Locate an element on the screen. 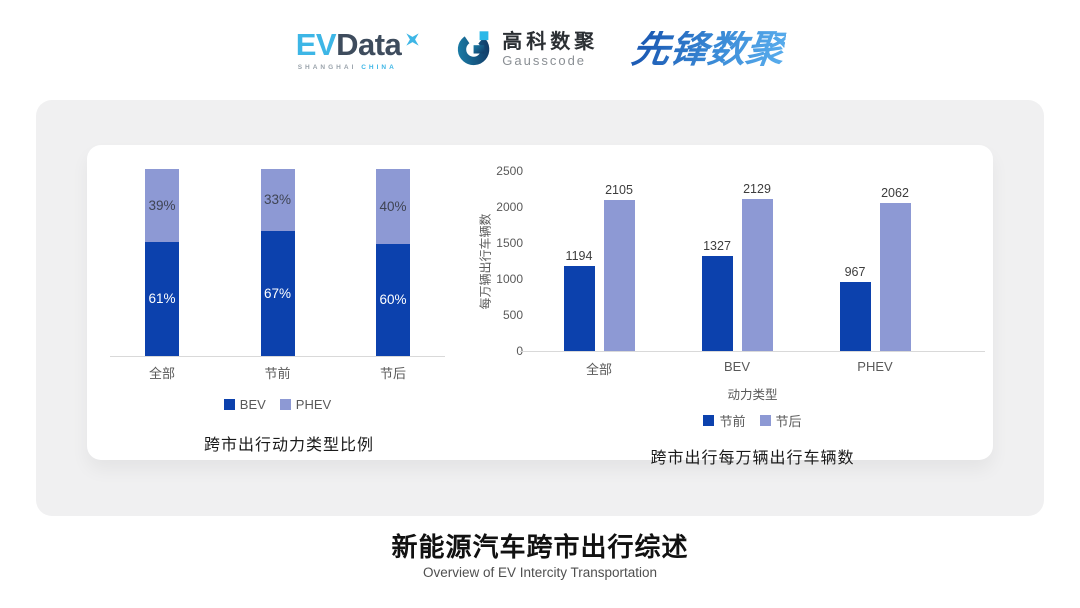 This screenshot has height=608, width=1080. phev-segment: 39% is located at coordinates (162, 205).